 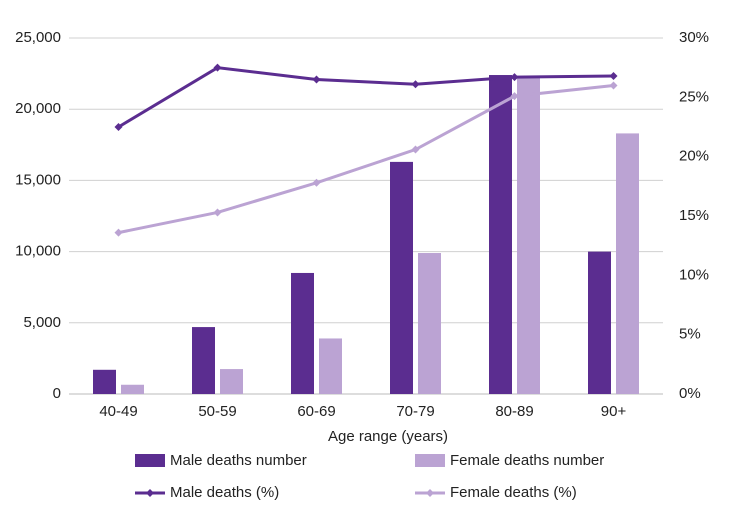 What do you see at coordinates (694, 37) in the screenshot?
I see `y2-tick-label: 30%` at bounding box center [694, 37].